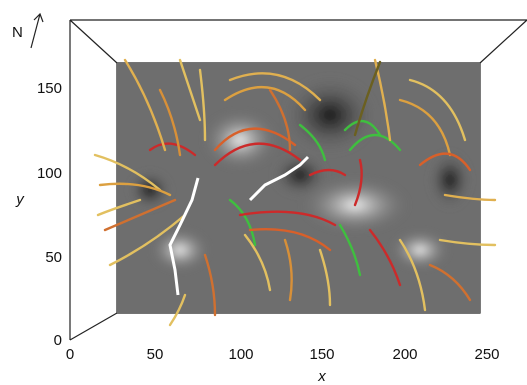 The height and width of the screenshot is (385, 527). What do you see at coordinates (53, 257) in the screenshot?
I see `y-tick-label: 50` at bounding box center [53, 257].